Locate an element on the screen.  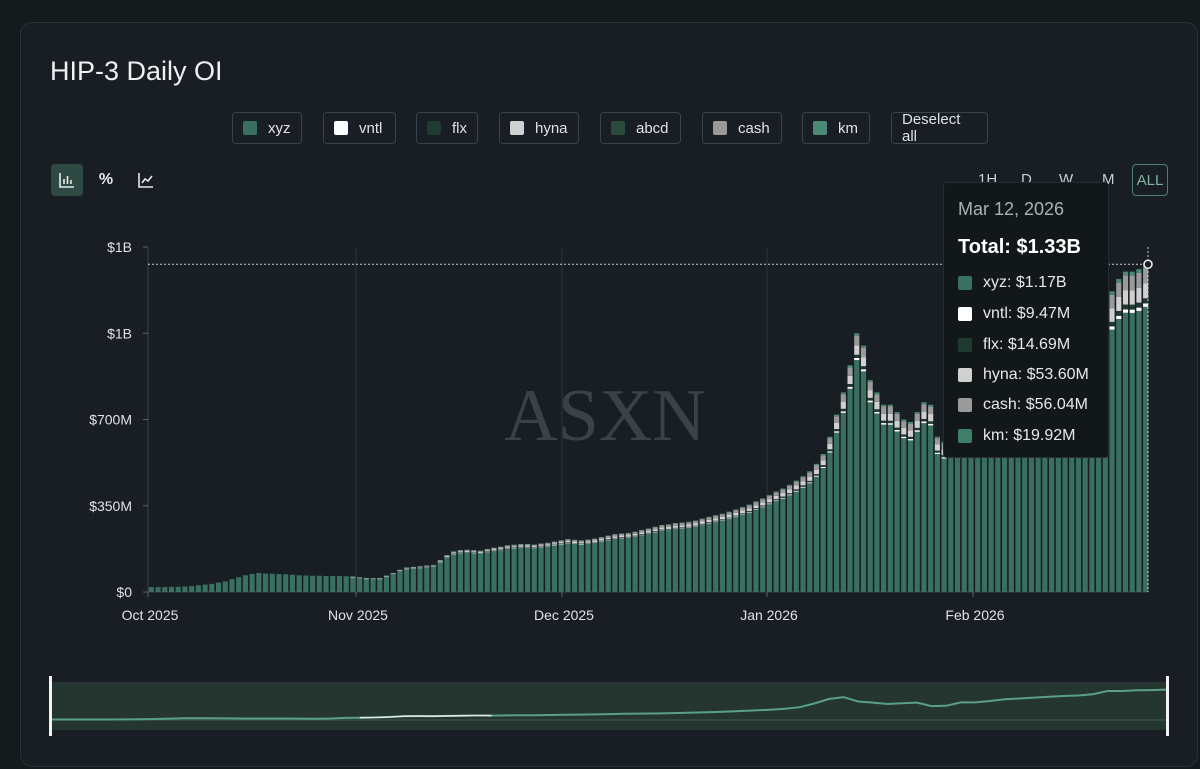
line-chart-toggle is located at coordinates (146, 180).